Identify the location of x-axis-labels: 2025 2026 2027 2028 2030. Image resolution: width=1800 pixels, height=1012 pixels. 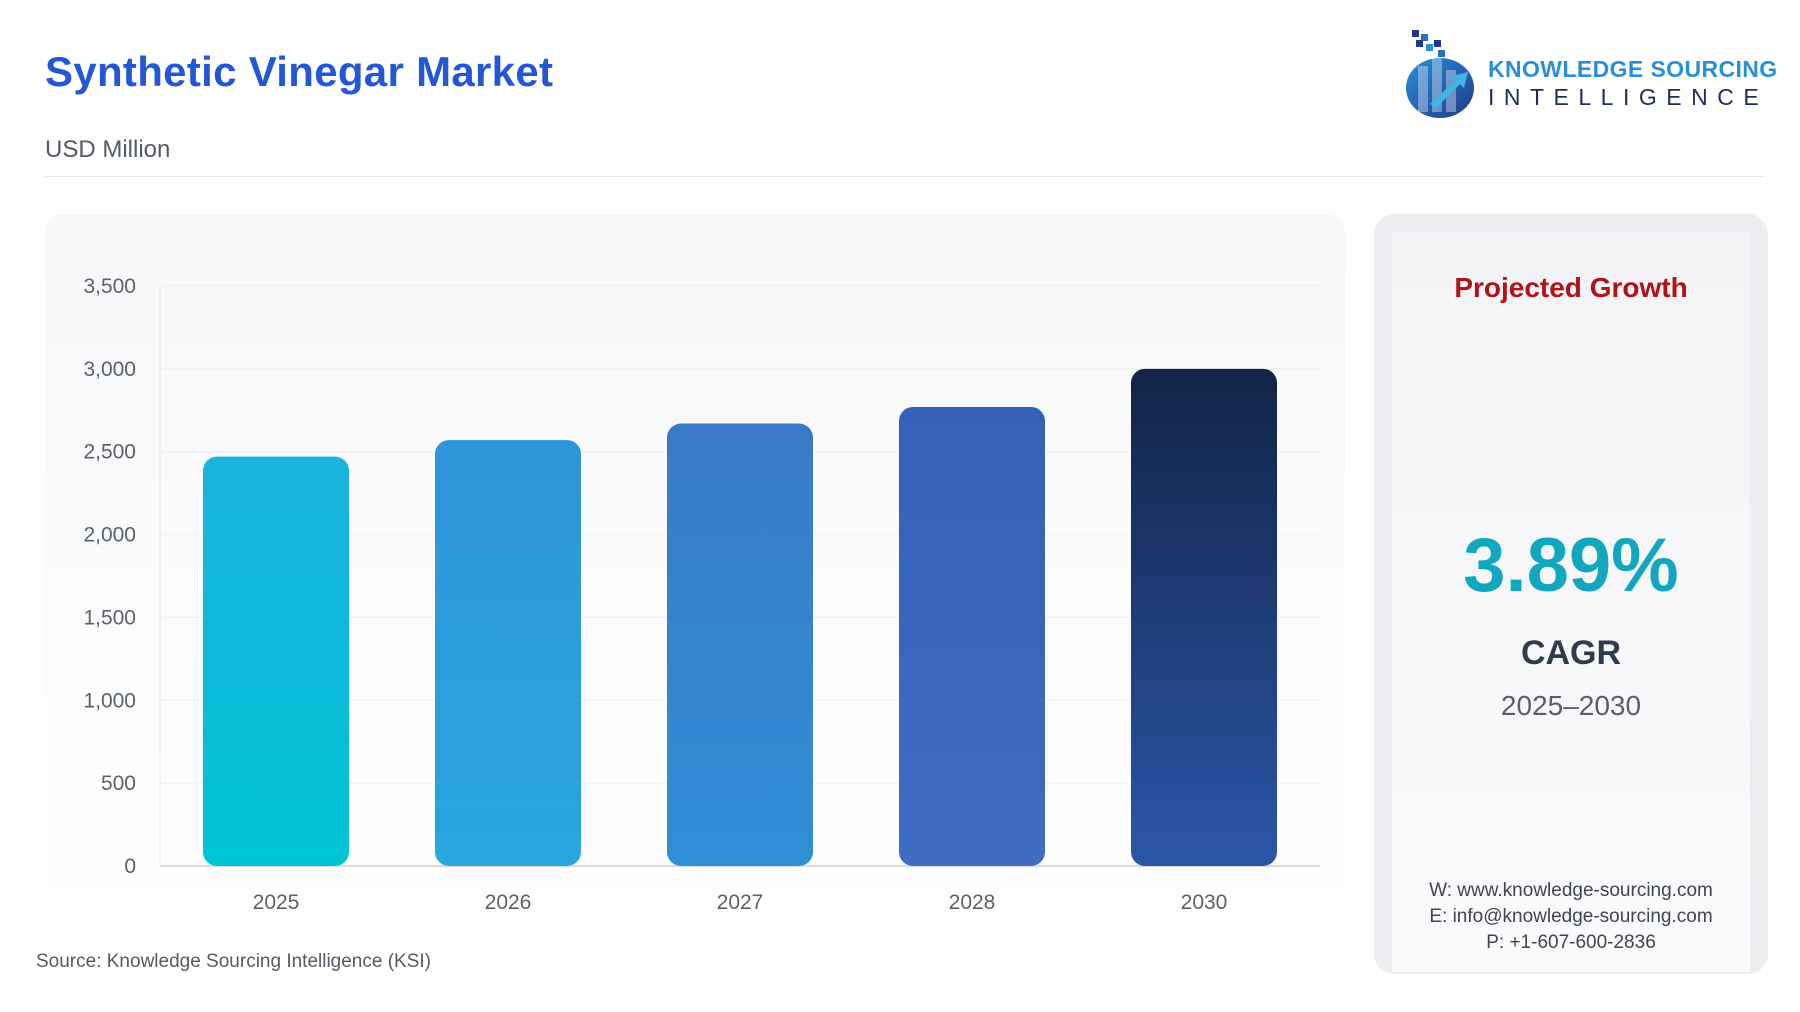
(740, 902).